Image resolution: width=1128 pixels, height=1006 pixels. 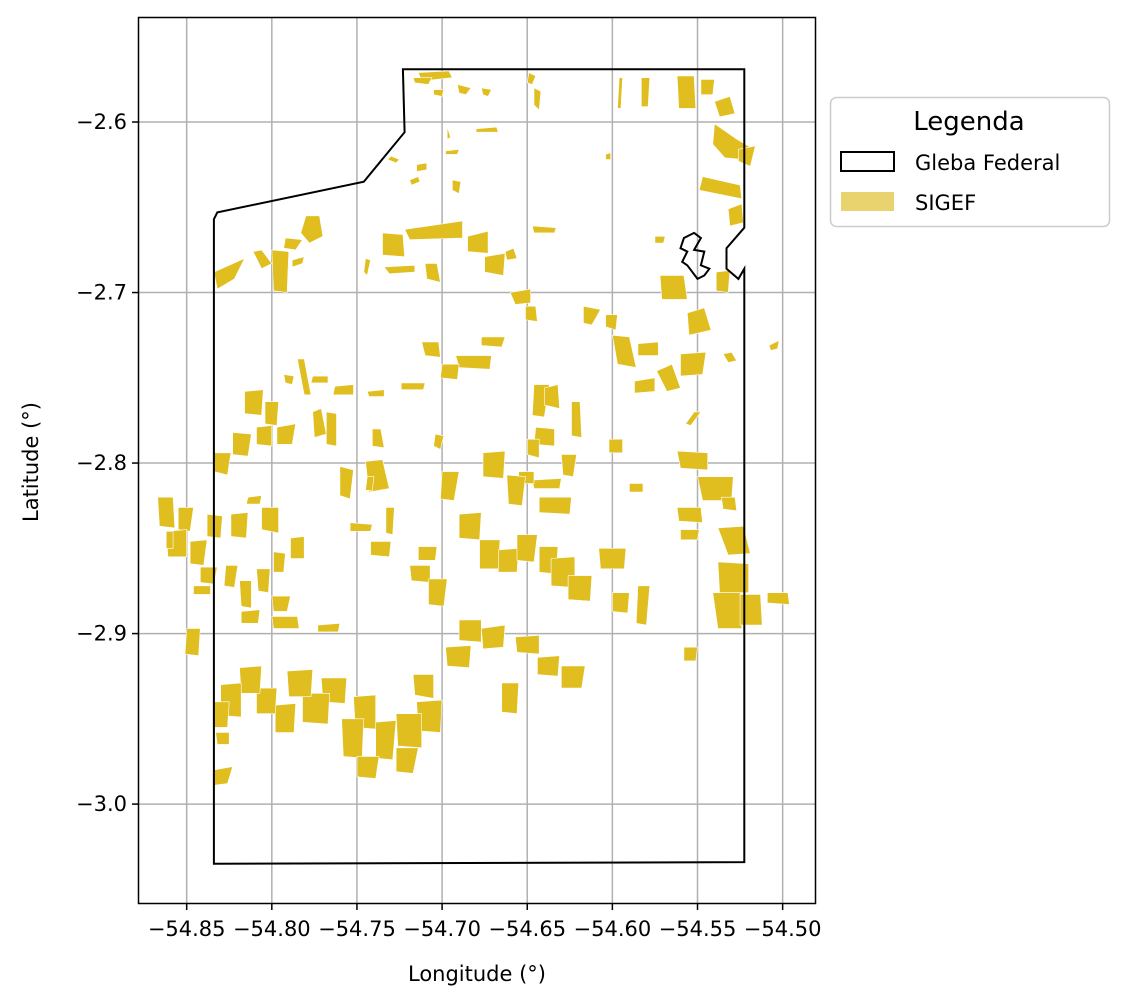 What do you see at coordinates (272, 929) in the screenshot?
I see `x-tick-label: −54.80` at bounding box center [272, 929].